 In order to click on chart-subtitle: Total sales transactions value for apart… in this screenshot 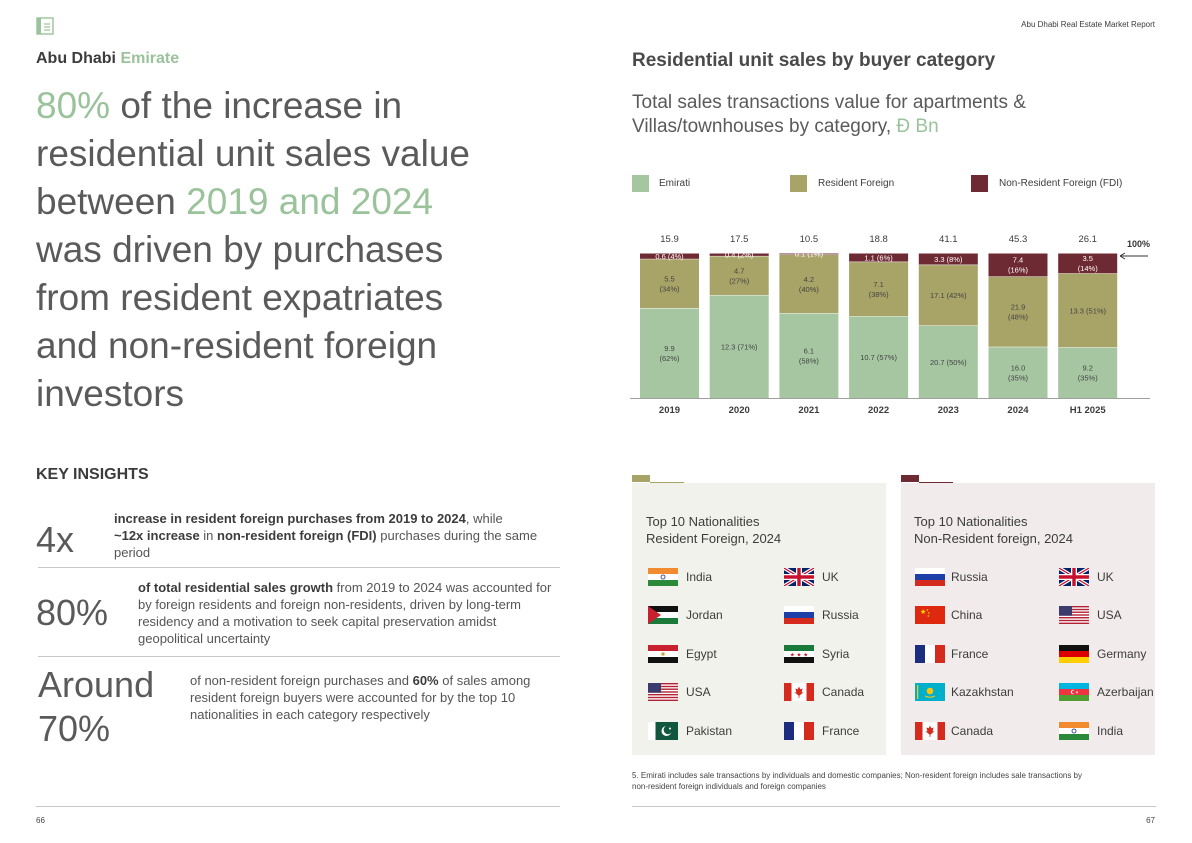, I will do `click(852, 115)`.